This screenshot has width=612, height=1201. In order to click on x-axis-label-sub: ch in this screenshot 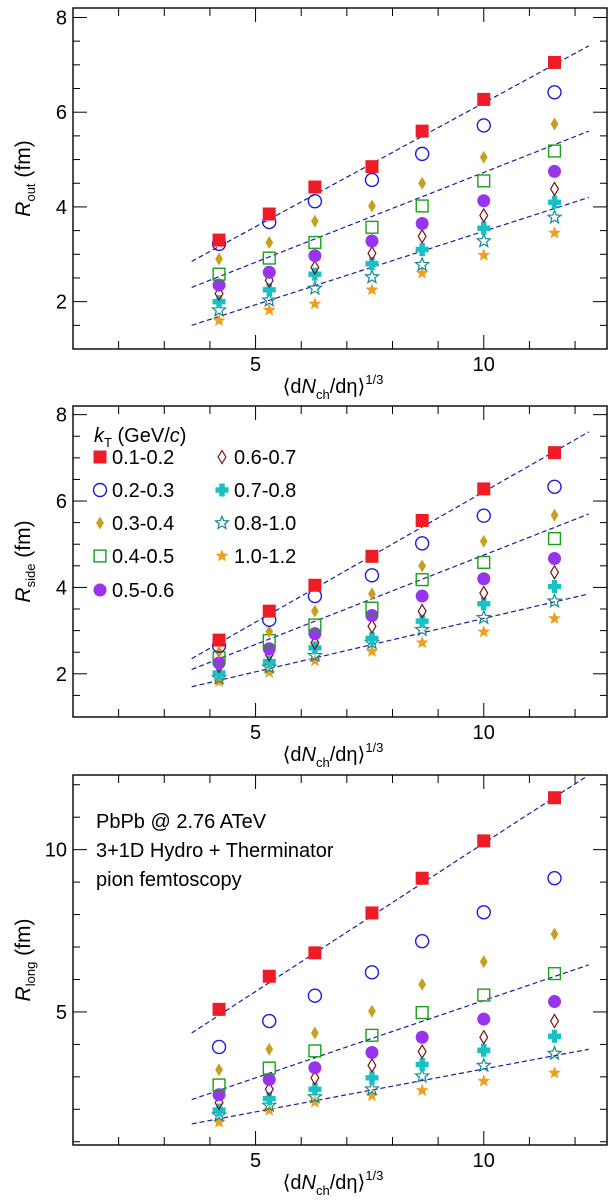, I will do `click(323, 394)`.